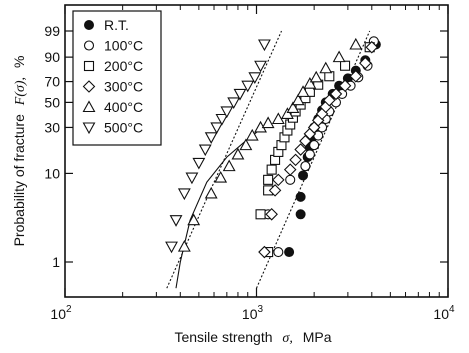 The image size is (469, 353). I want to click on y-tick-label: 1, so click(56, 262).